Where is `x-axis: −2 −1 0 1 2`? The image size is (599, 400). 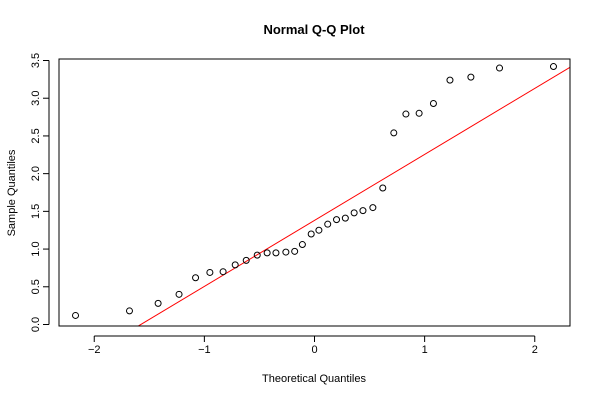 x-axis: −2 −1 0 1 2 is located at coordinates (313, 345).